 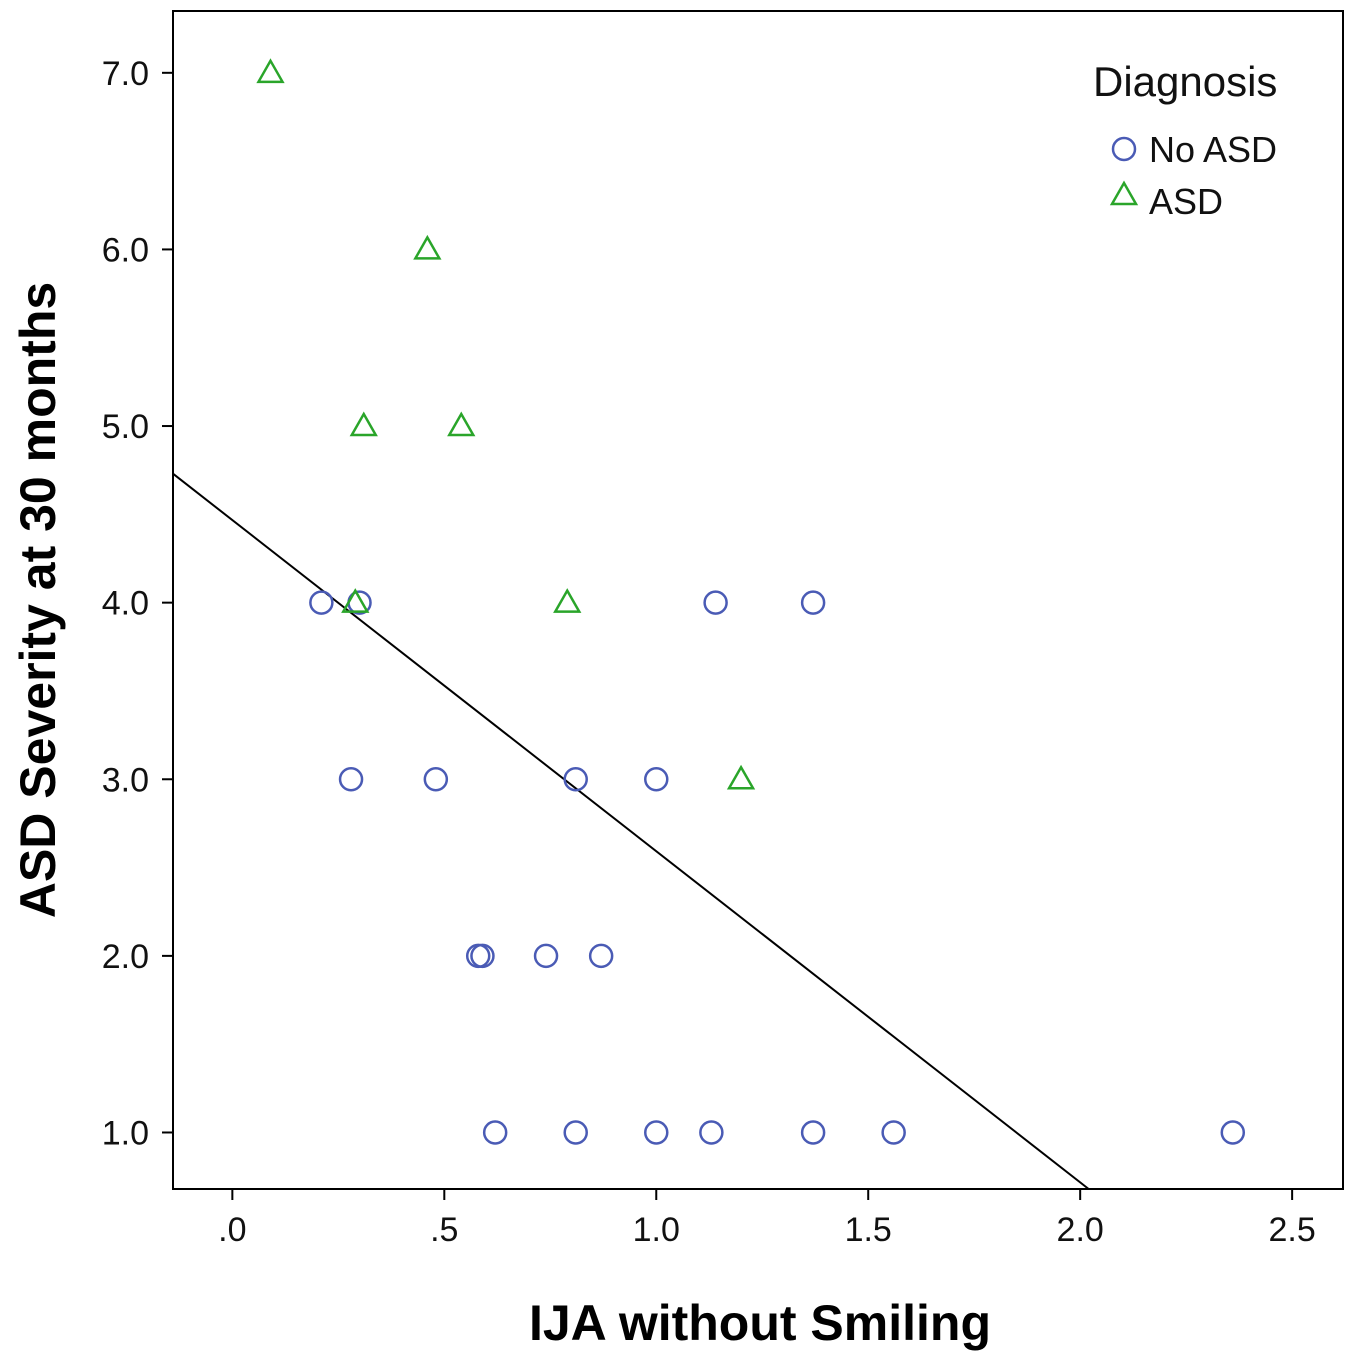 I want to click on legend-label-no-asd: No ASD, so click(x=1213, y=149).